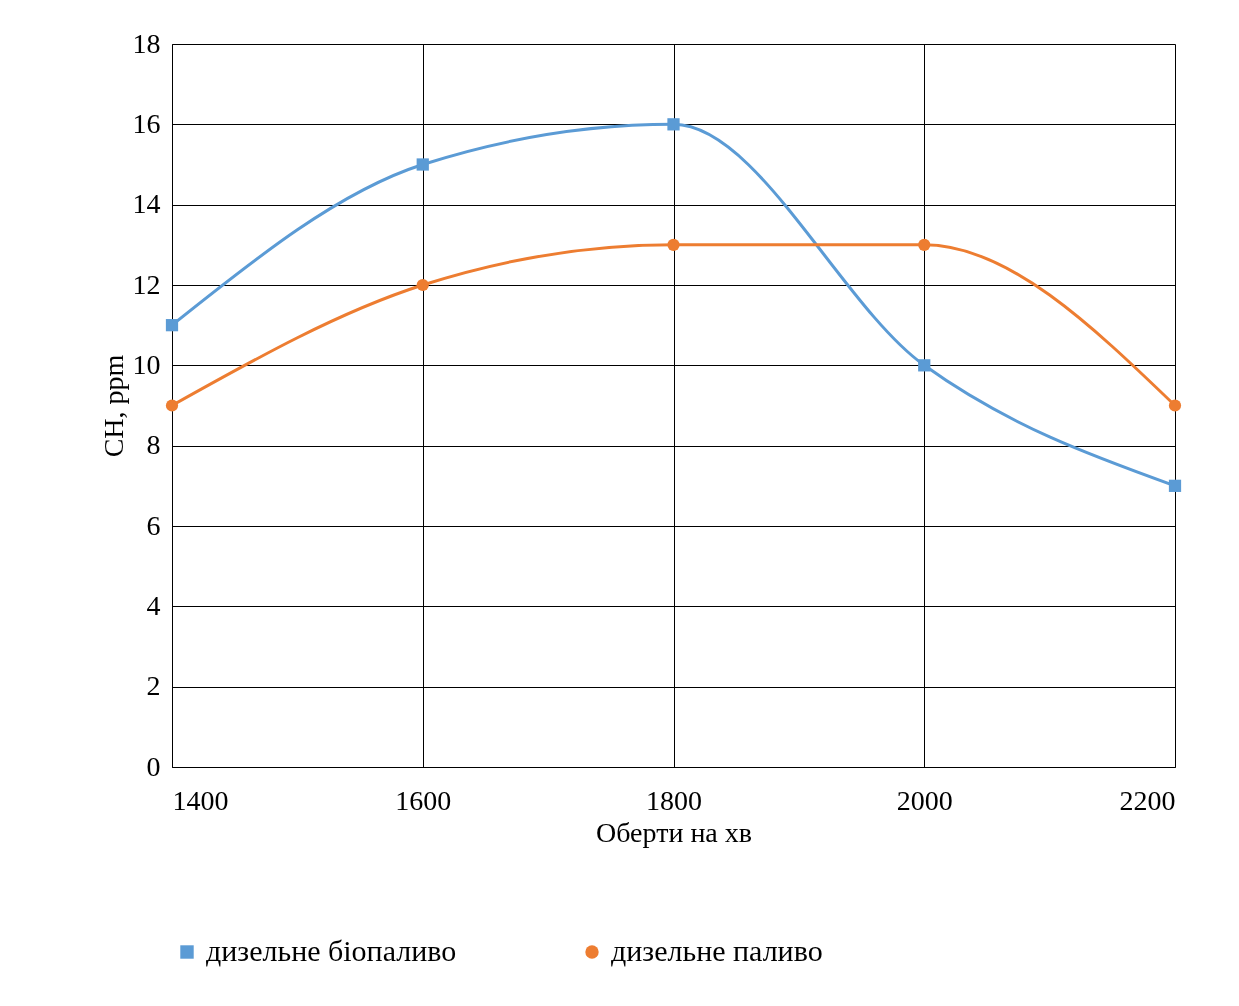 Image resolution: width=1239 pixels, height=1006 pixels. Describe the element at coordinates (200, 800) in the screenshot. I see `x-tick-label: 1400` at that location.